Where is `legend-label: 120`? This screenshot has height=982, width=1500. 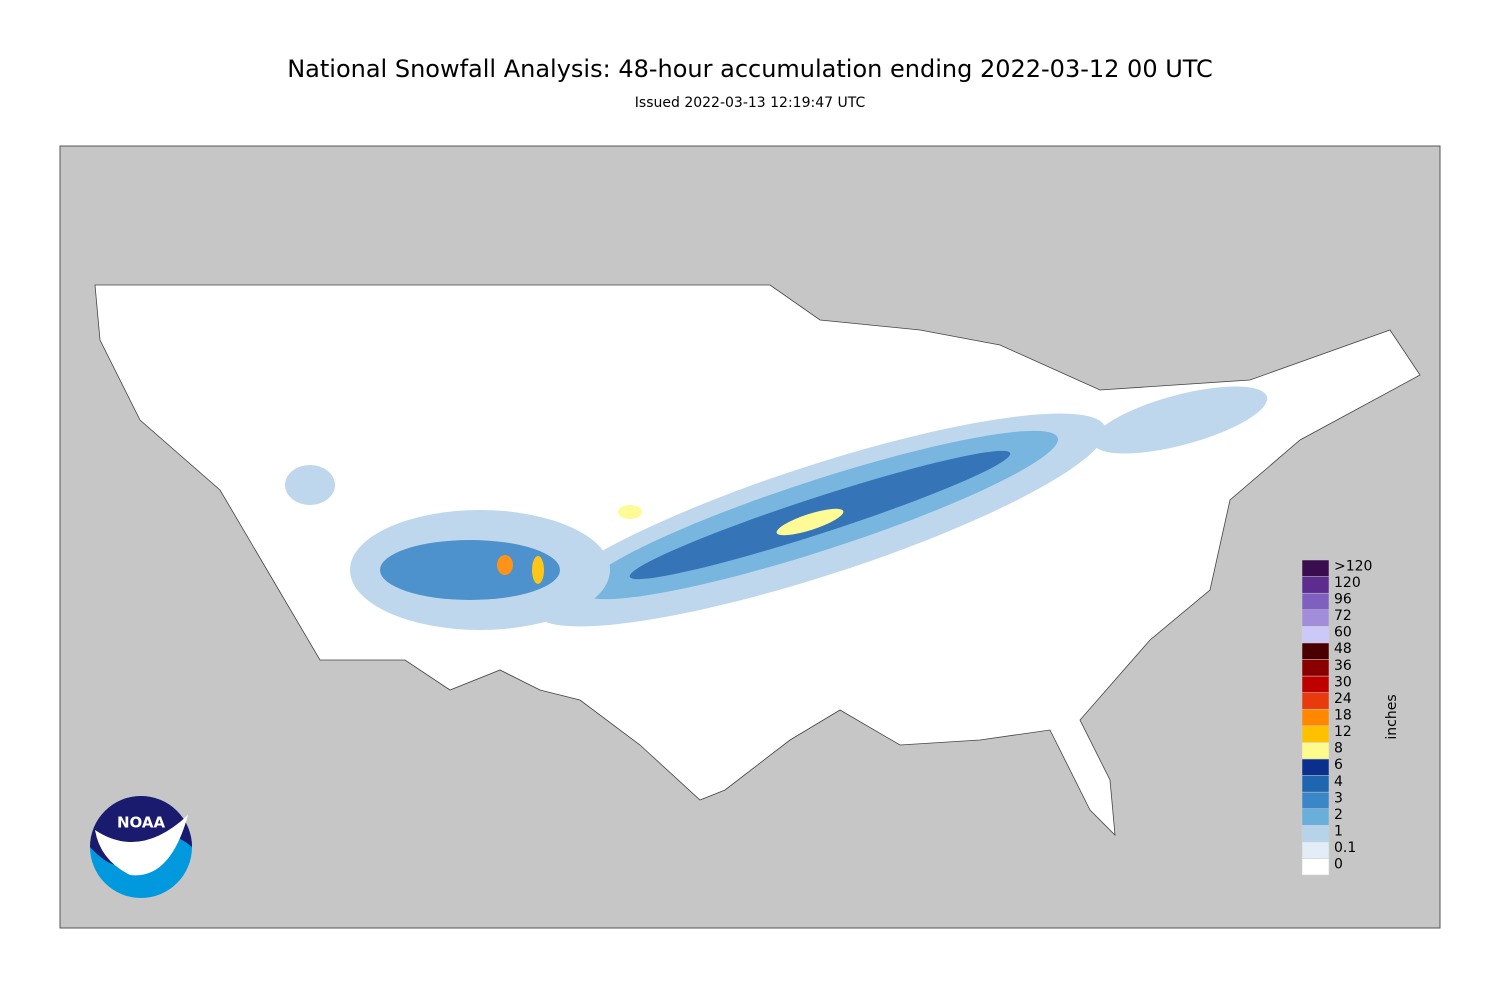 legend-label: 120 is located at coordinates (1347, 583).